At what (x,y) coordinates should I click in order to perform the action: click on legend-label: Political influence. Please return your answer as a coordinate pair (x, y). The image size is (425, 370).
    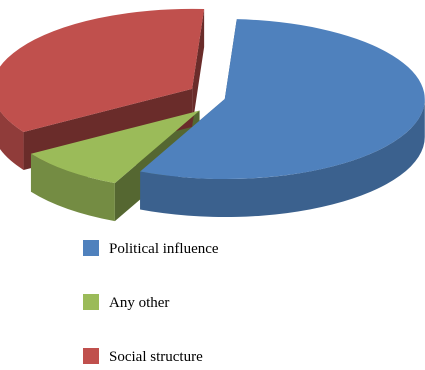
    Looking at the image, I should click on (164, 249).